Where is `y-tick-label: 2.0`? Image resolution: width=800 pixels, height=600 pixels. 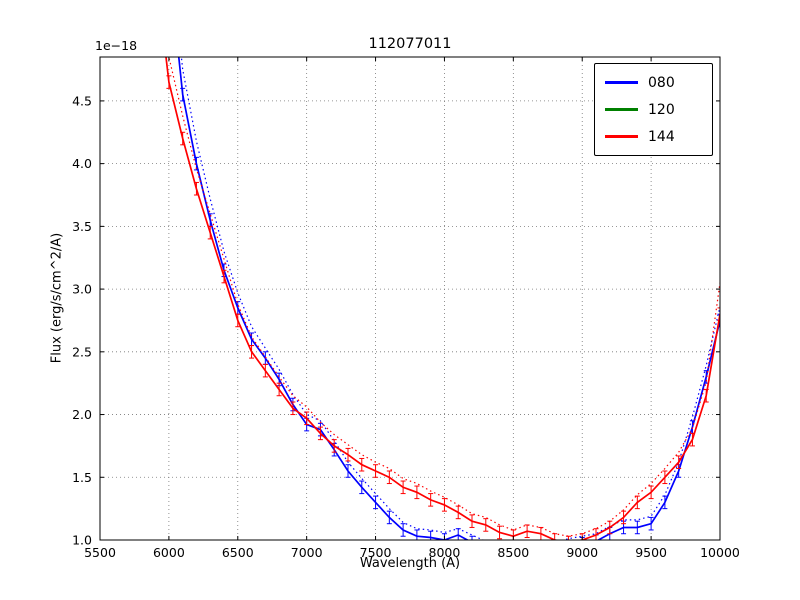
y-tick-label: 2.0 is located at coordinates (82, 414).